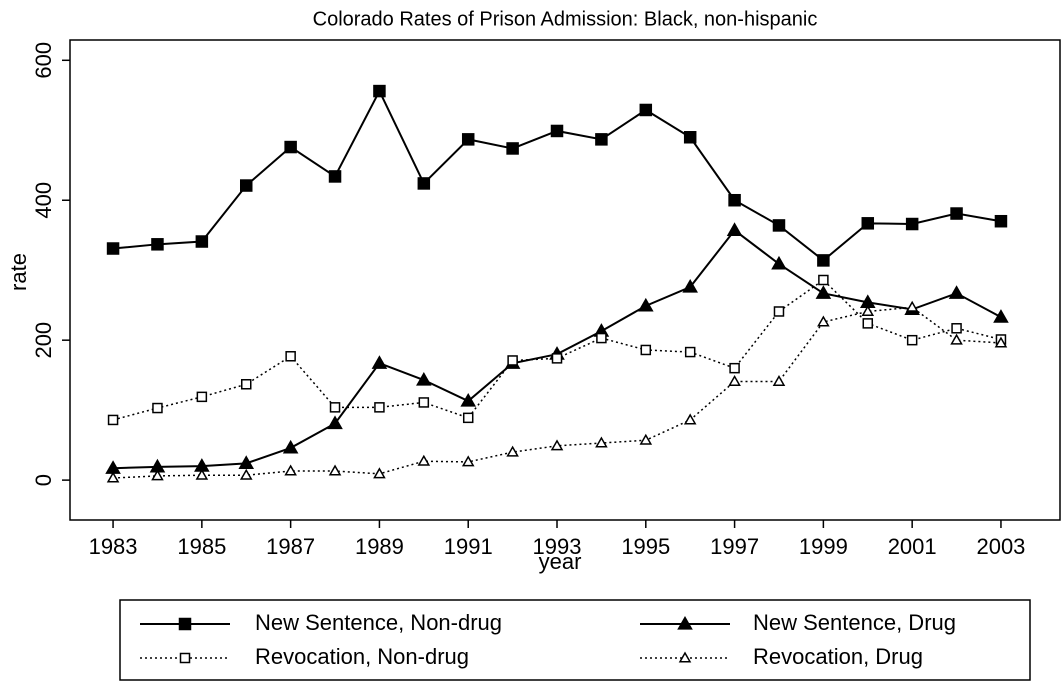 Image resolution: width=1061 pixels, height=681 pixels. I want to click on x-tick-label: 1995, so click(645, 546).